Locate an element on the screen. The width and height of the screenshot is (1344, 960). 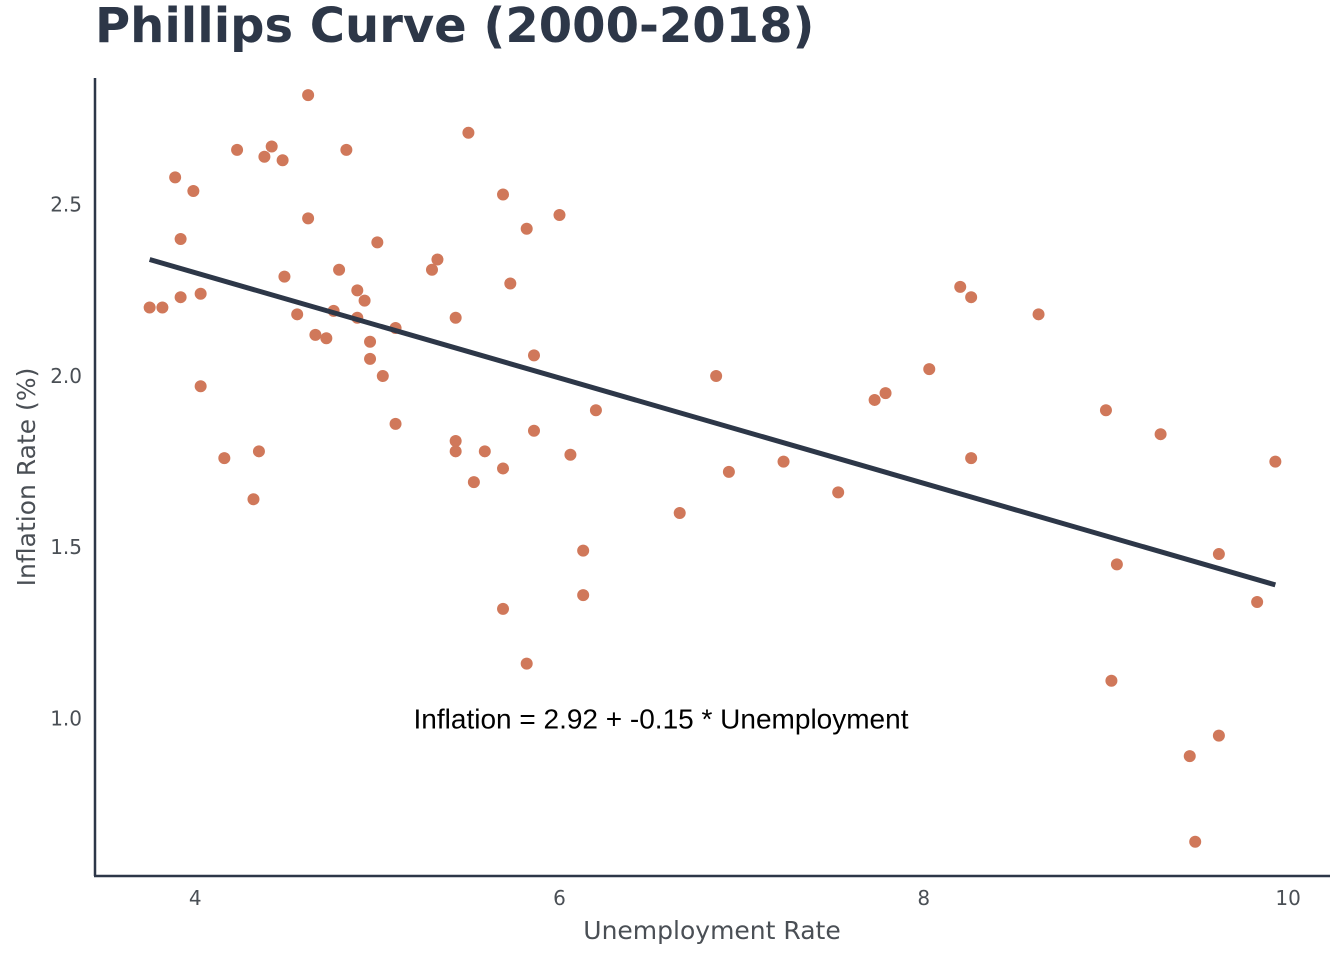
x-axis-title: Unemployment Rate is located at coordinates (711, 930).